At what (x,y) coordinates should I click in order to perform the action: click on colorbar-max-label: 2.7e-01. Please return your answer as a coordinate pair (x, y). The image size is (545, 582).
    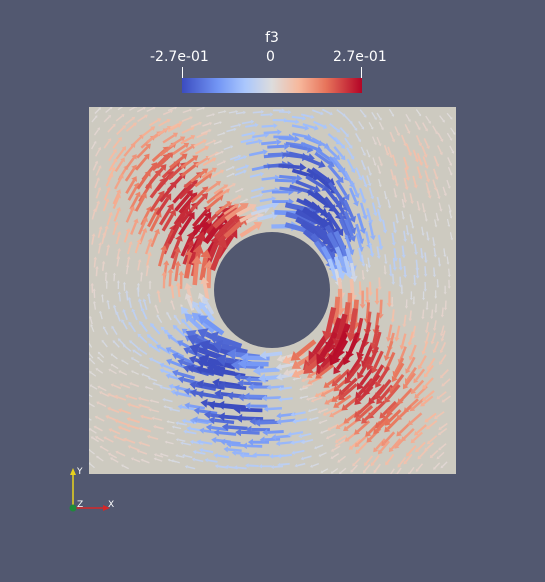
    Looking at the image, I should click on (360, 57).